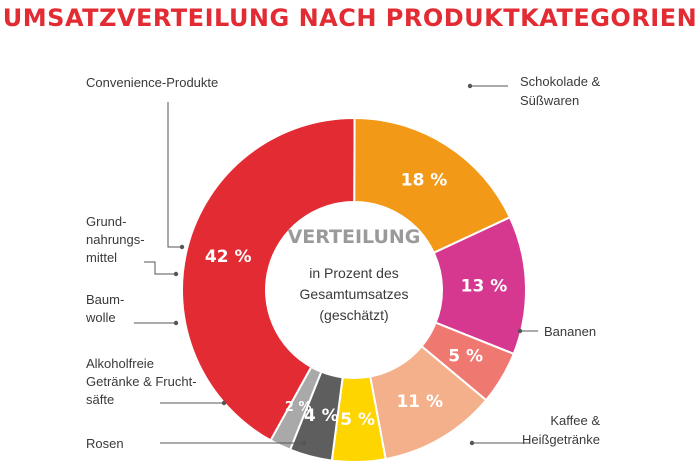 Image resolution: width=700 pixels, height=470 pixels. What do you see at coordinates (105, 299) in the screenshot?
I see `category-label: Baum-` at bounding box center [105, 299].